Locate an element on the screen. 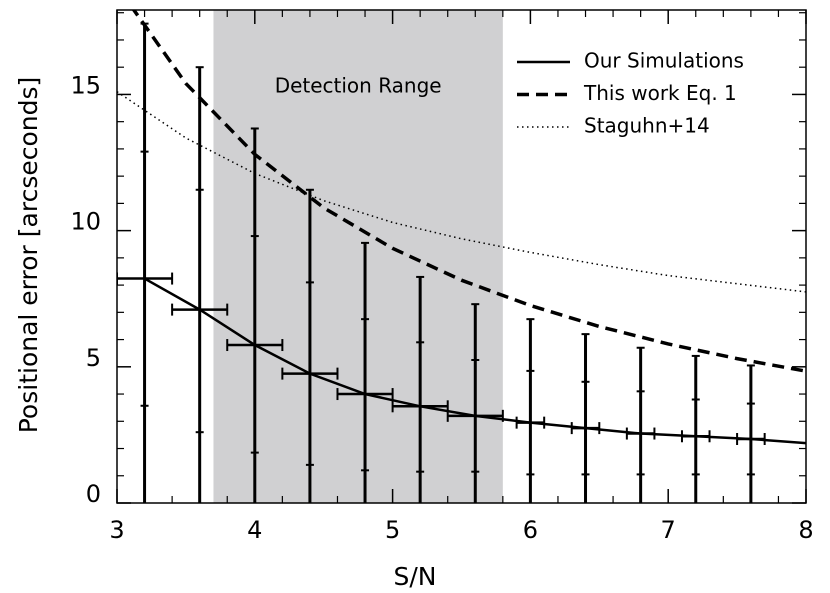 This screenshot has height=593, width=830. x-tick-label: 5 is located at coordinates (392, 530).